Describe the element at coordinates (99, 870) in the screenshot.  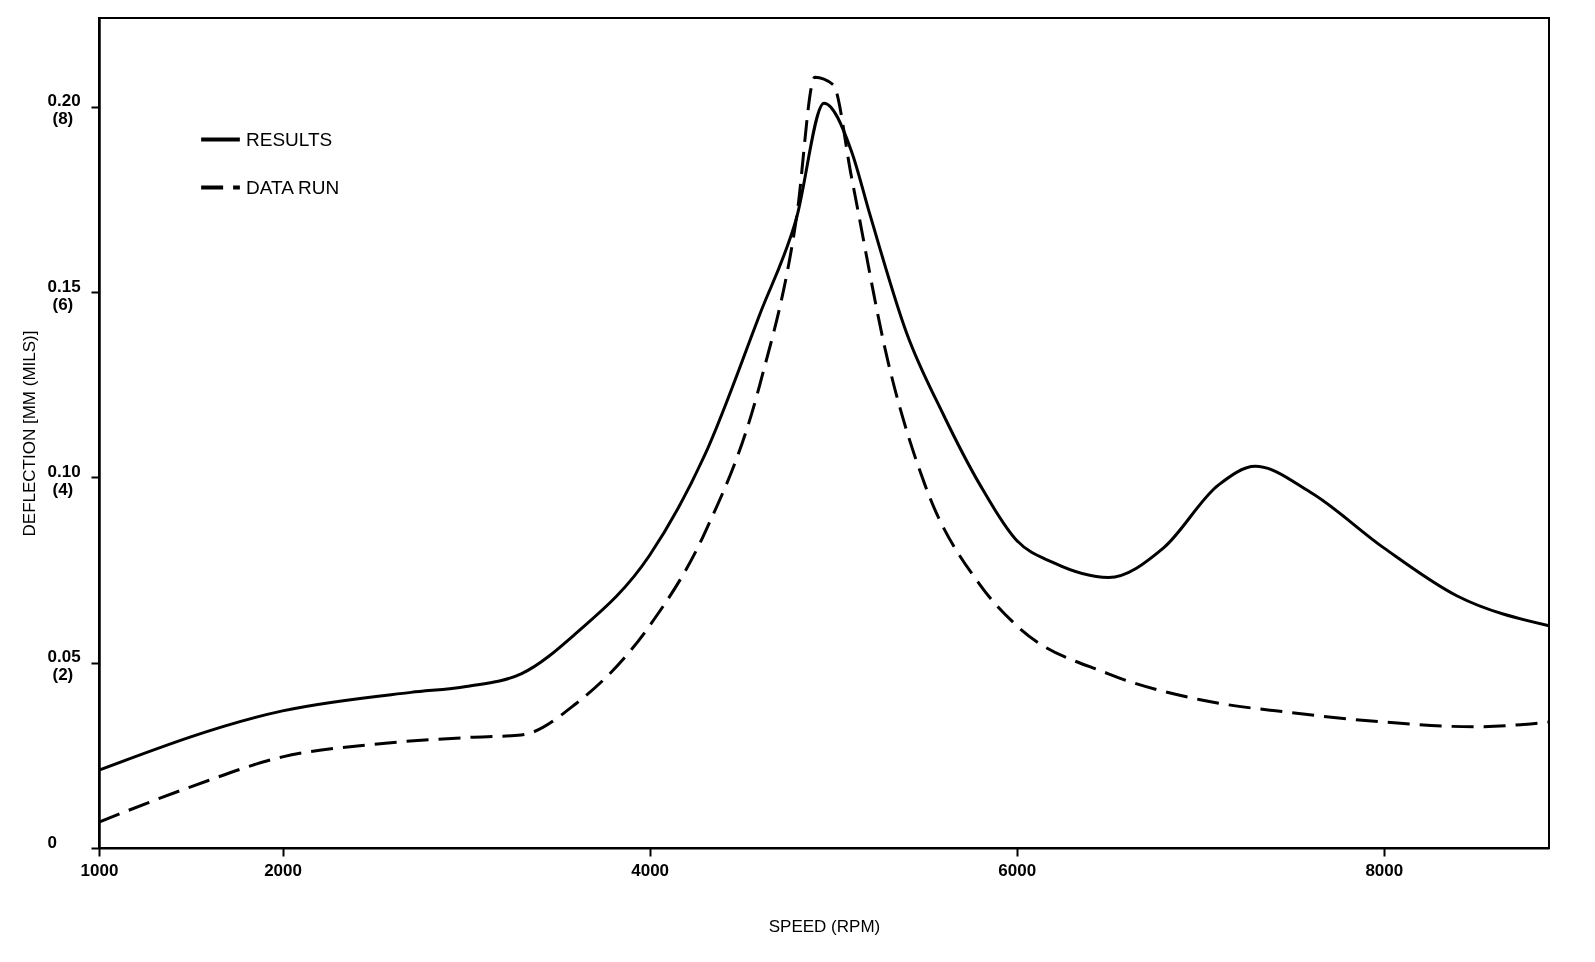
I see `x-tick-label: 1000` at that location.